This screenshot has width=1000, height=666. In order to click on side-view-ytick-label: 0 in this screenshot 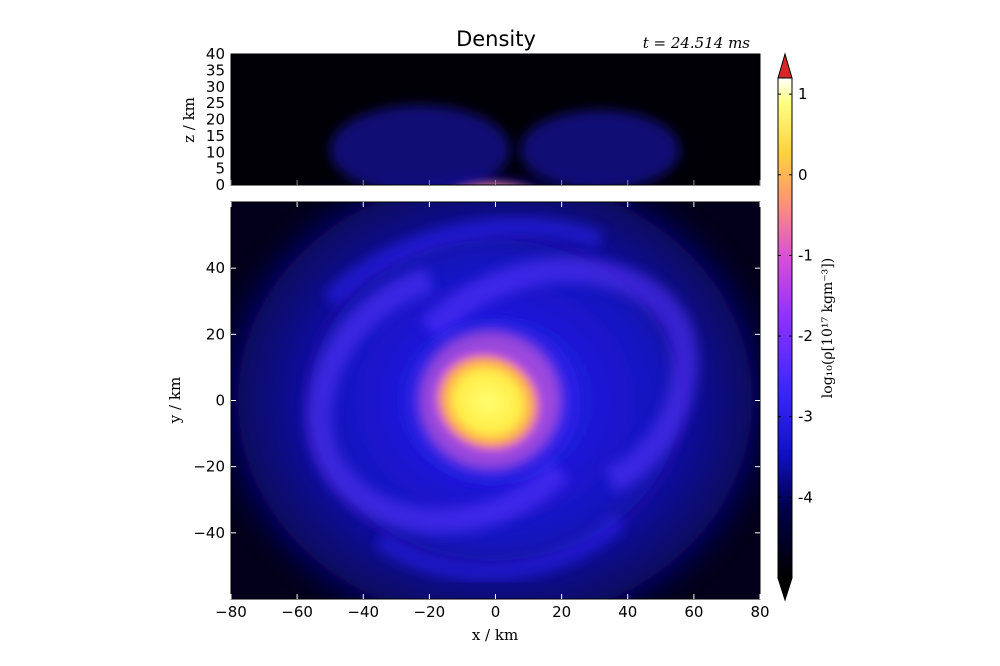, I will do `click(220, 185)`.